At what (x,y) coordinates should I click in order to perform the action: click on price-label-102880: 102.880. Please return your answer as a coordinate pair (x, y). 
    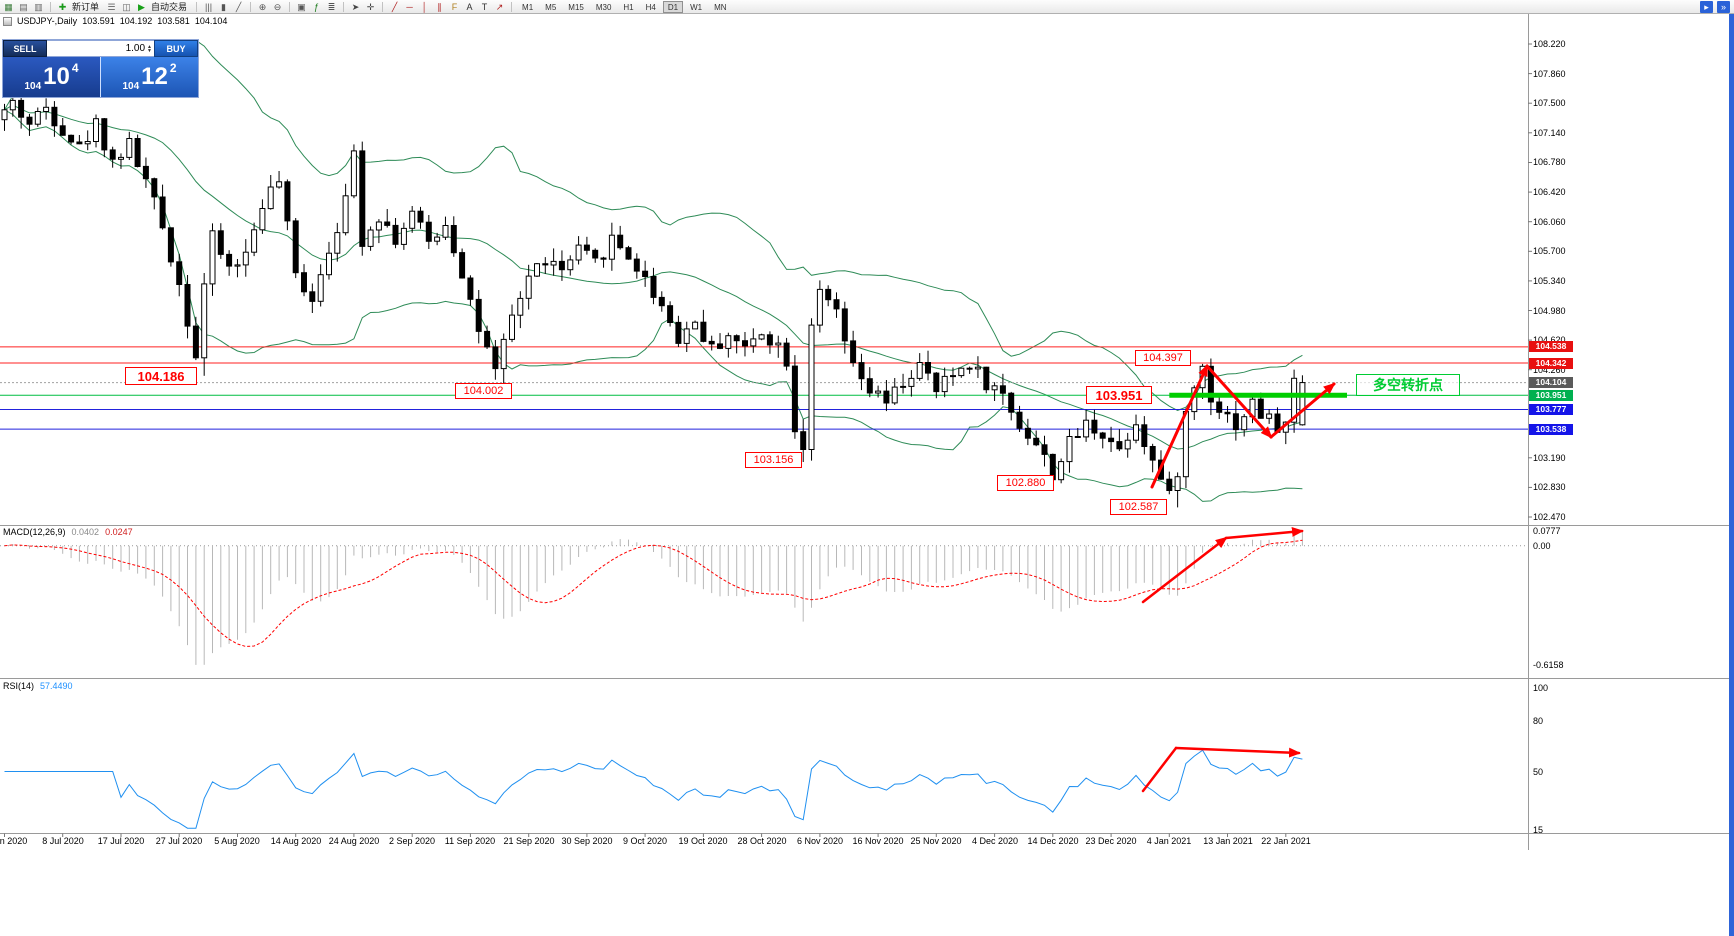
    Looking at the image, I should click on (1025, 483).